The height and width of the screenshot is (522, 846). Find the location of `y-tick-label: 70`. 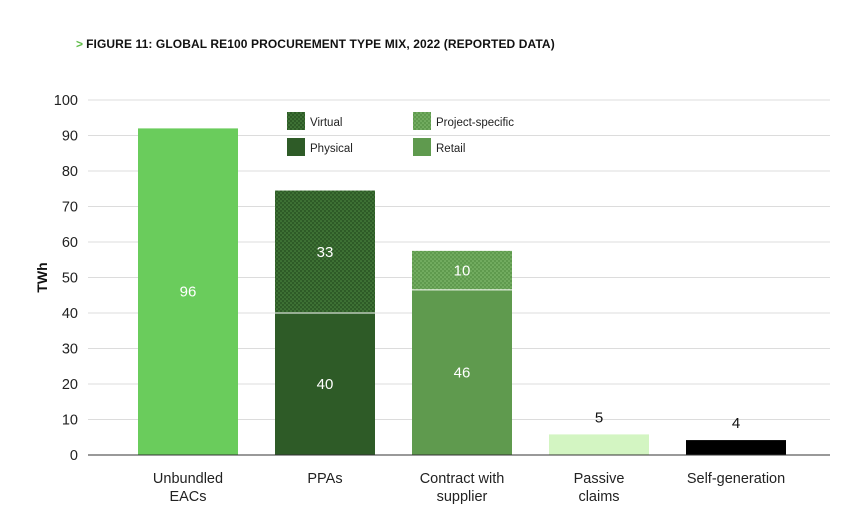

y-tick-label: 70 is located at coordinates (70, 208).